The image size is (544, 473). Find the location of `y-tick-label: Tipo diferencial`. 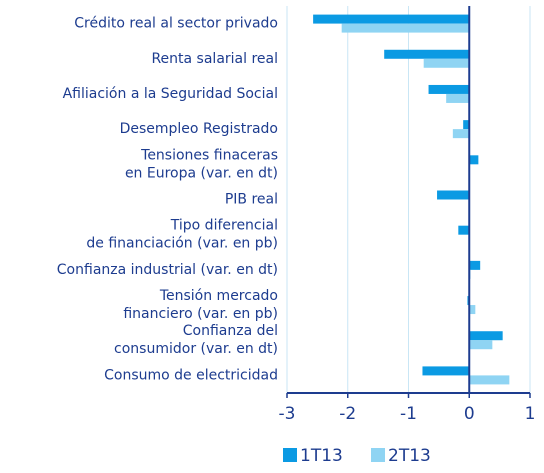

y-tick-label: Tipo diferencial is located at coordinates (224, 226).